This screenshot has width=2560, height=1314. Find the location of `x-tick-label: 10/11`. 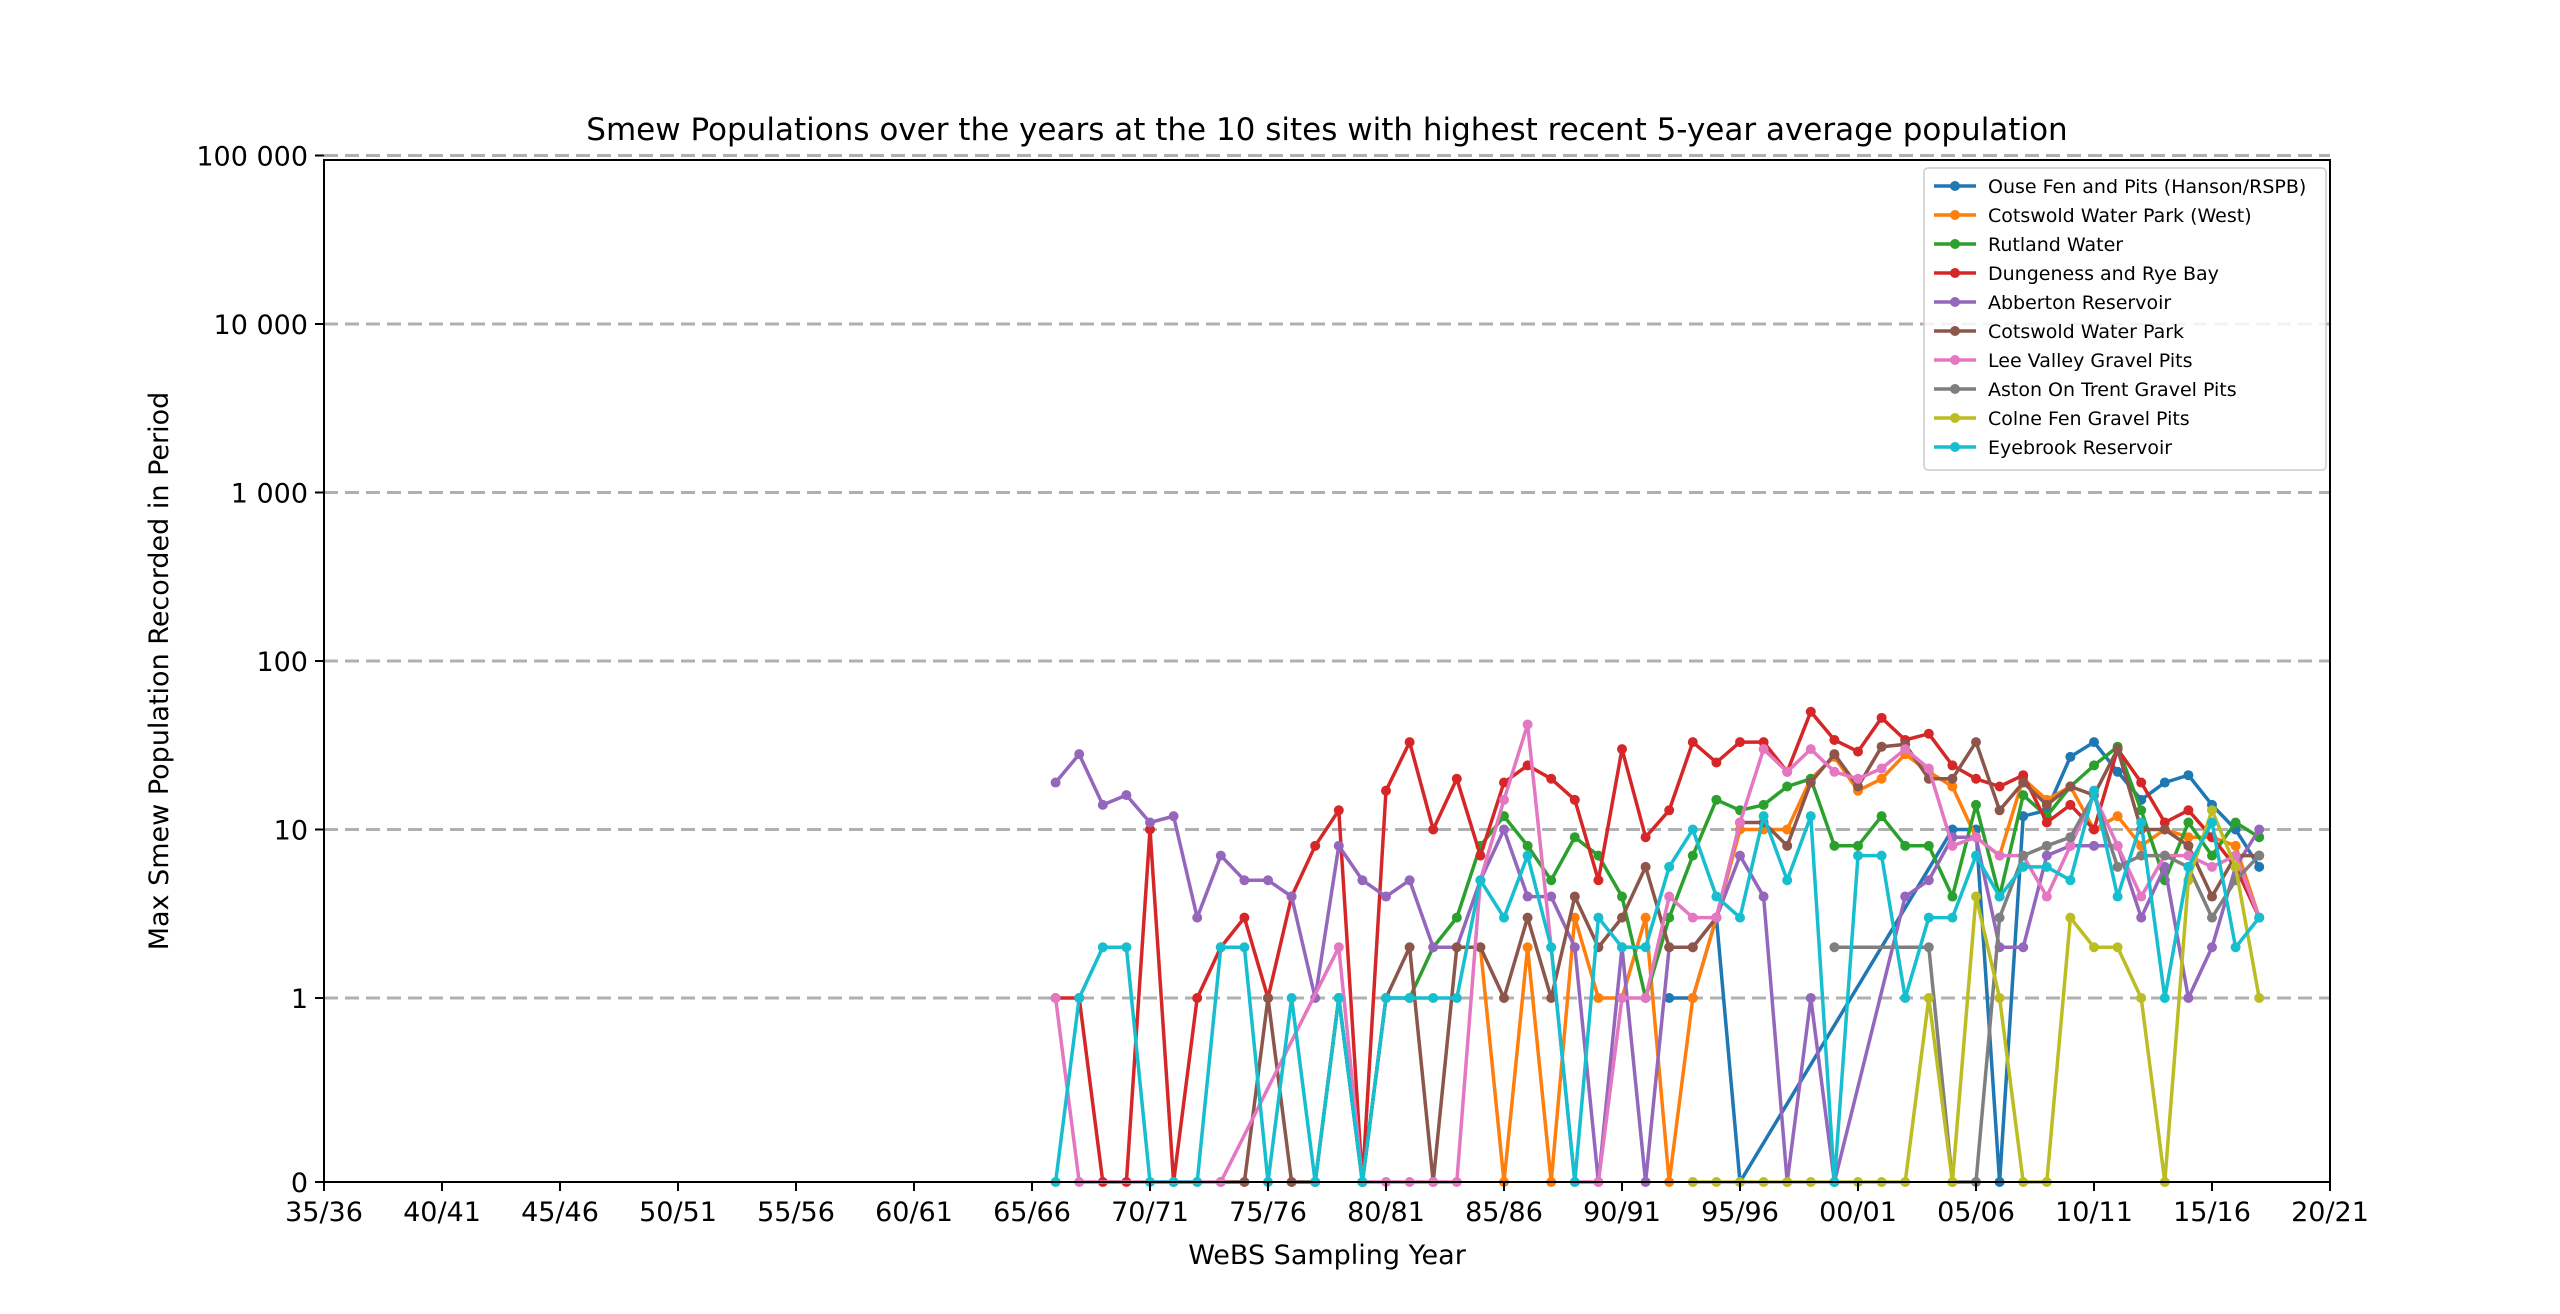

x-tick-label: 10/11 is located at coordinates (2094, 1212).